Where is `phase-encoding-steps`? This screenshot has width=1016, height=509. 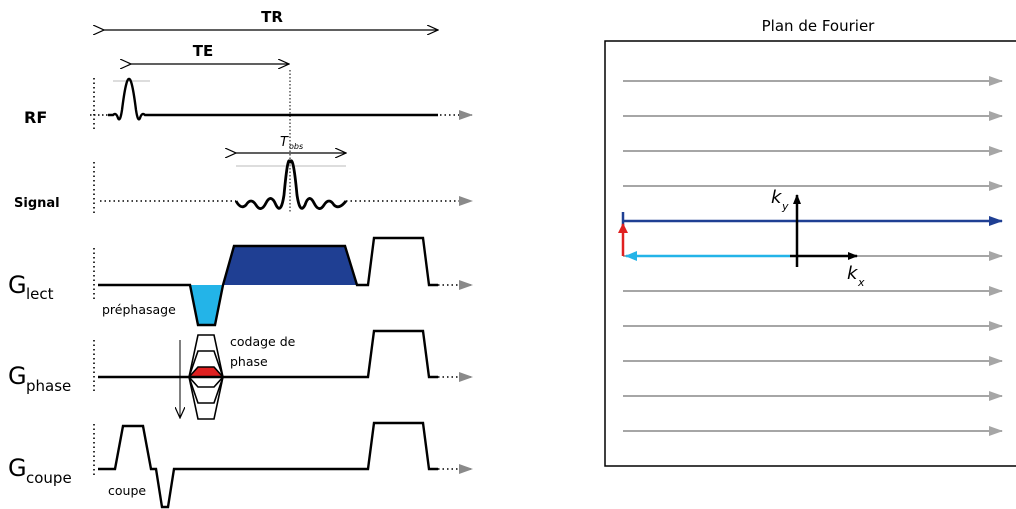
phase-encoding-steps is located at coordinates (206, 377).